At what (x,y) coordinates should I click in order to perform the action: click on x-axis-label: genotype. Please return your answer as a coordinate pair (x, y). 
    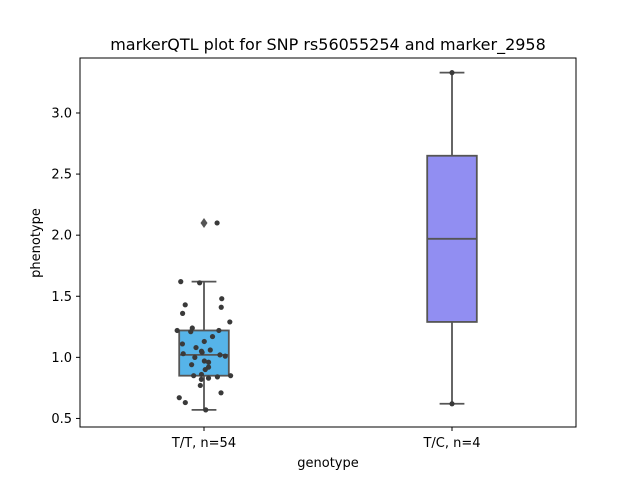
    Looking at the image, I should click on (327, 463).